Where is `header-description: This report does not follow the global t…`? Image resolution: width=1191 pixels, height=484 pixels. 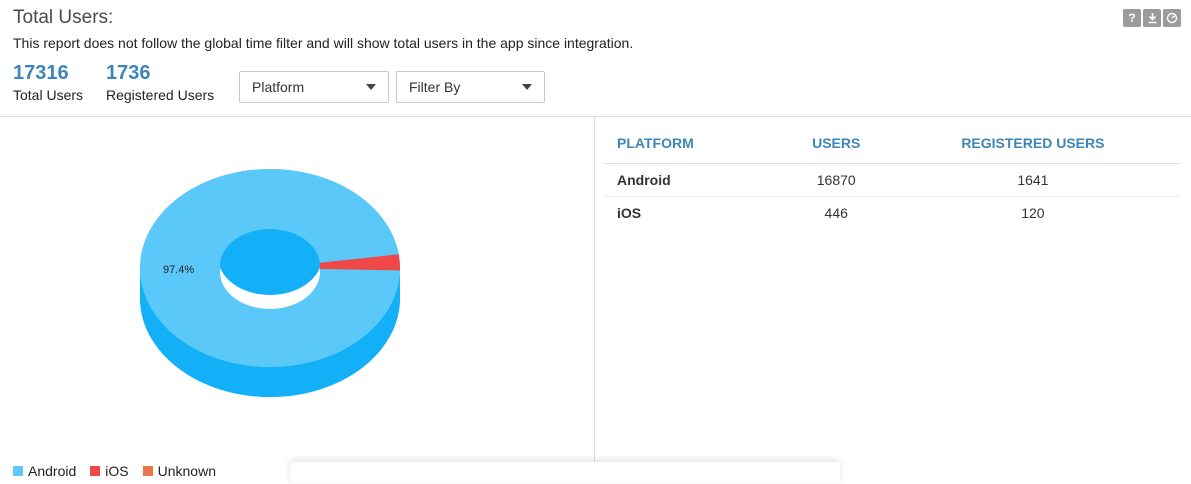 header-description: This report does not follow the global t… is located at coordinates (323, 43).